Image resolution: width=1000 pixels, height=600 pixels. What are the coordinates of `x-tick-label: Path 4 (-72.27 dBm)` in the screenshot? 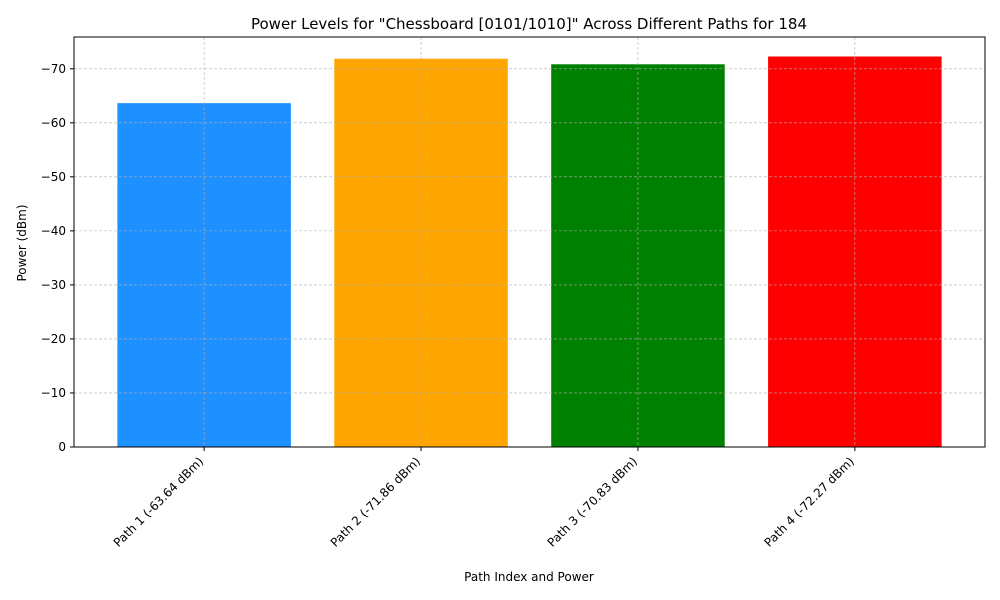 It's located at (808, 501).